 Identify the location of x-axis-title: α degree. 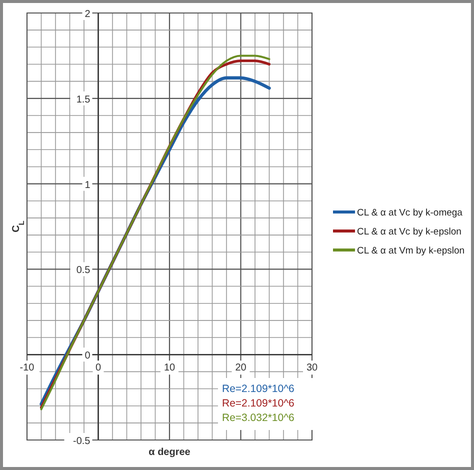
(169, 452).